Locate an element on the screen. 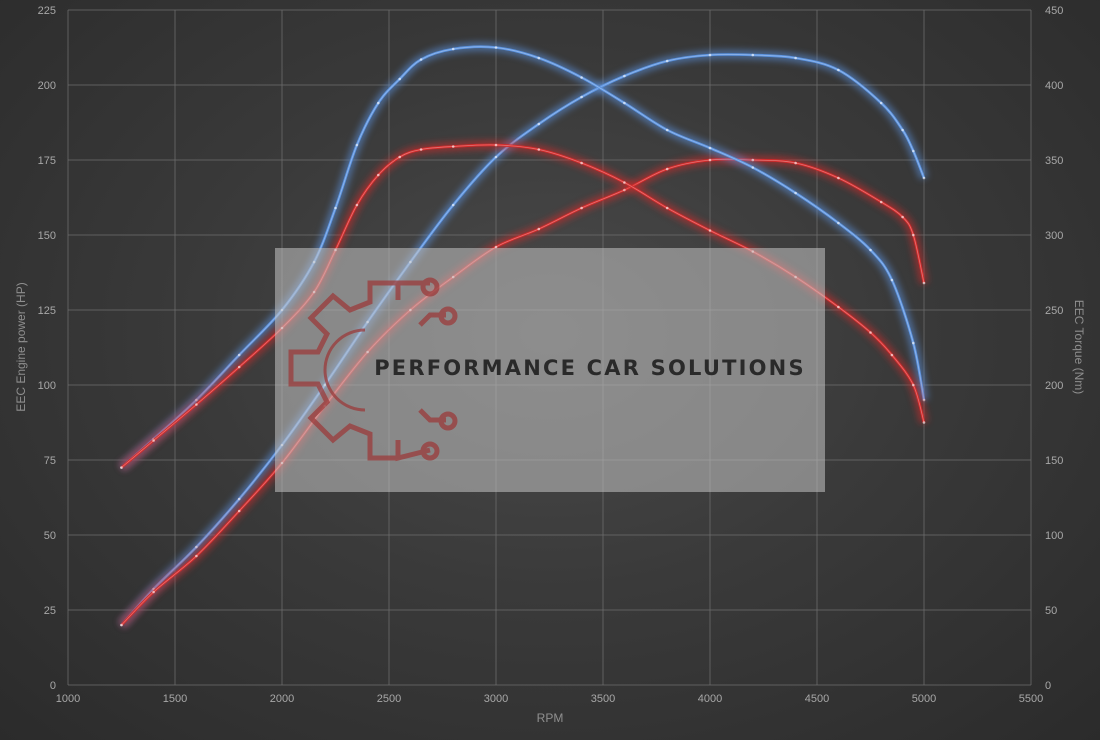 The height and width of the screenshot is (740, 1100). y-left-tick-label: 100 is located at coordinates (47, 386).